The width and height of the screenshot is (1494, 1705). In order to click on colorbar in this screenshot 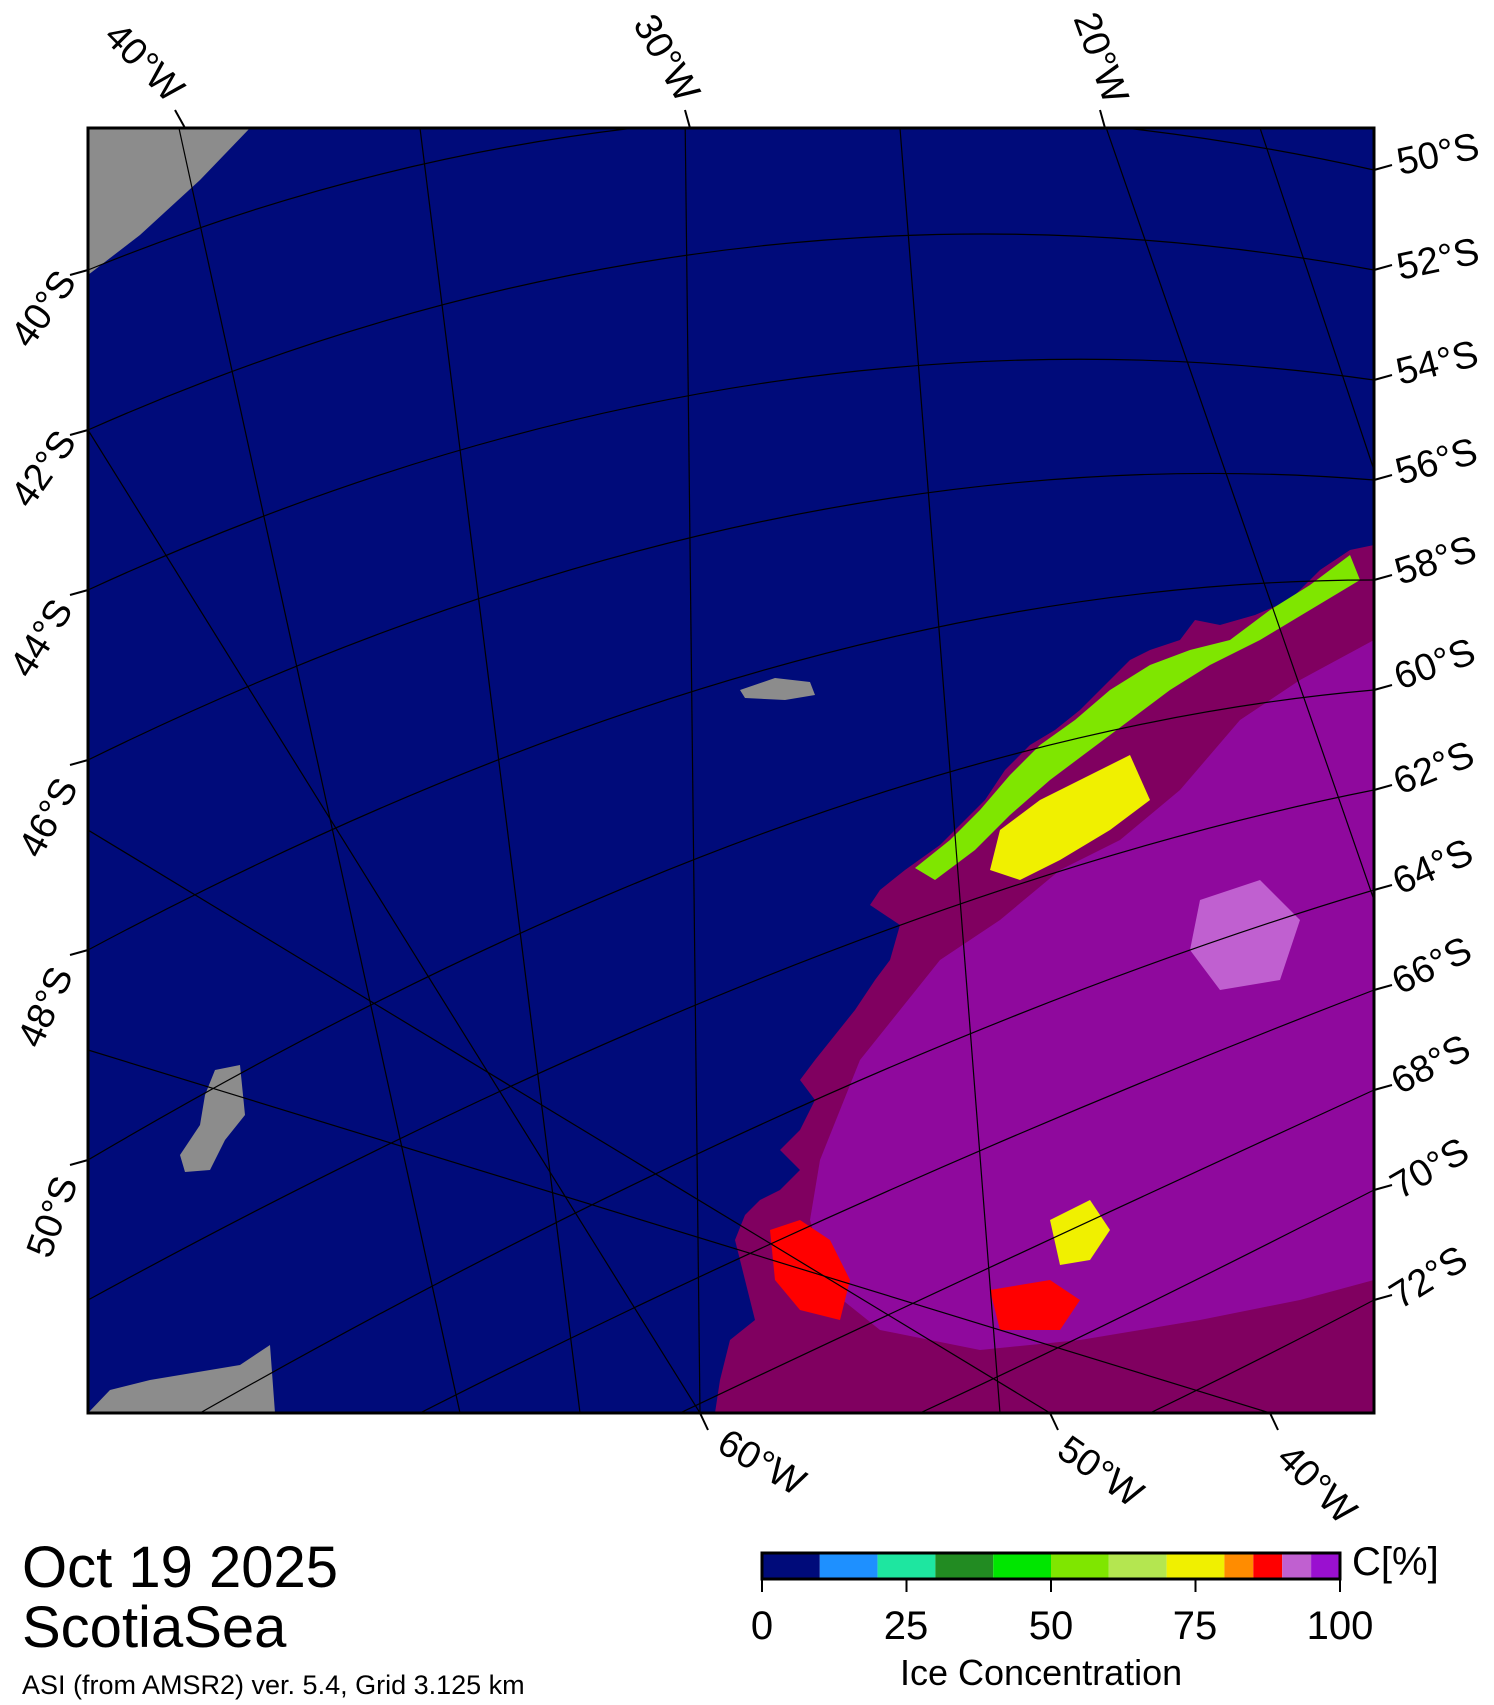, I will do `click(1051, 1566)`.